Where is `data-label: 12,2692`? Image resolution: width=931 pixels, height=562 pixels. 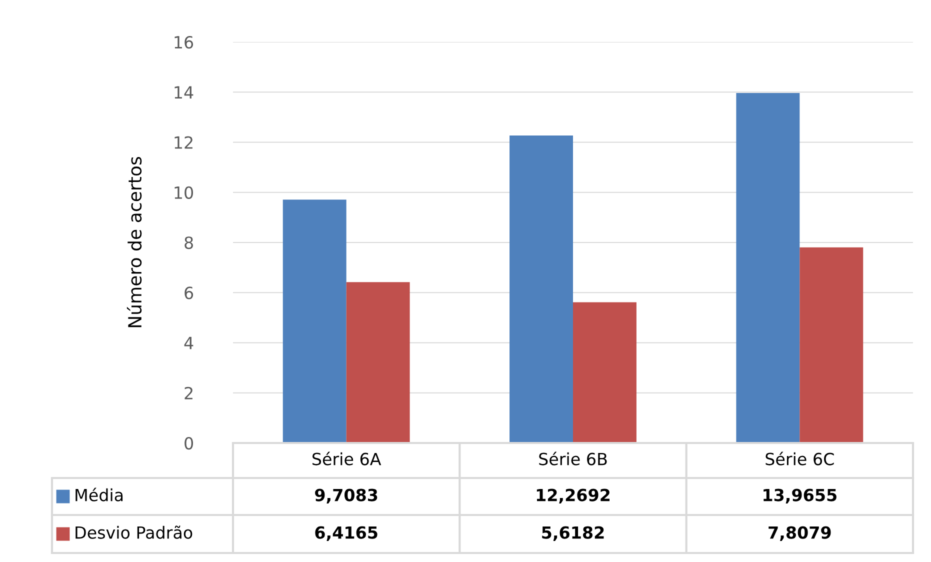
data-label: 12,2692 is located at coordinates (573, 496).